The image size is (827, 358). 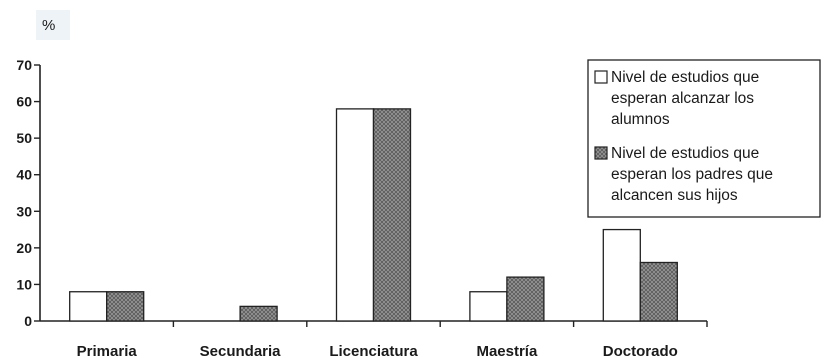 I want to click on legend-parents-line-1: Nivel de estudios que, so click(x=685, y=153).